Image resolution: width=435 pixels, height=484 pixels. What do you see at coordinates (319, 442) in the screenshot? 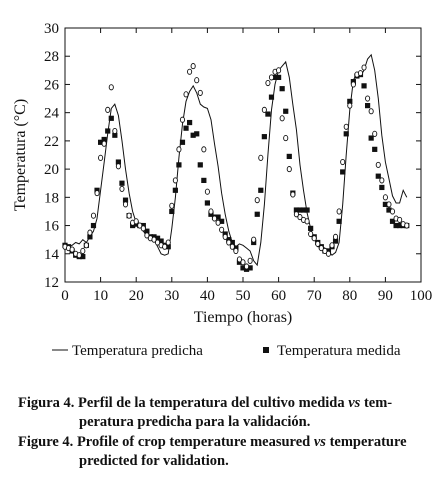
I see `caption-en-vs: vs` at bounding box center [319, 442].